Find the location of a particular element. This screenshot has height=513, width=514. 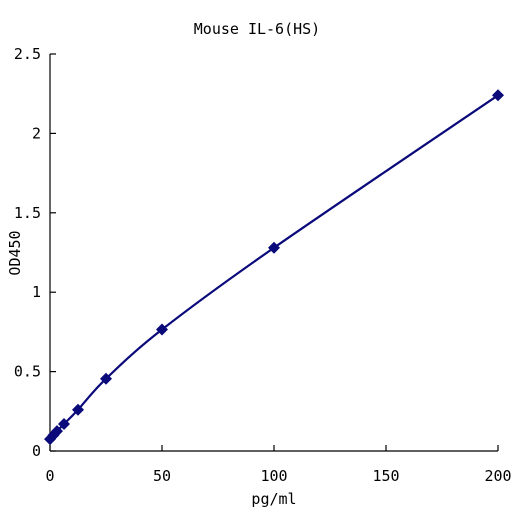

y-ticks: 0 0.5 1 1.5 2 2.5 is located at coordinates (35, 252).